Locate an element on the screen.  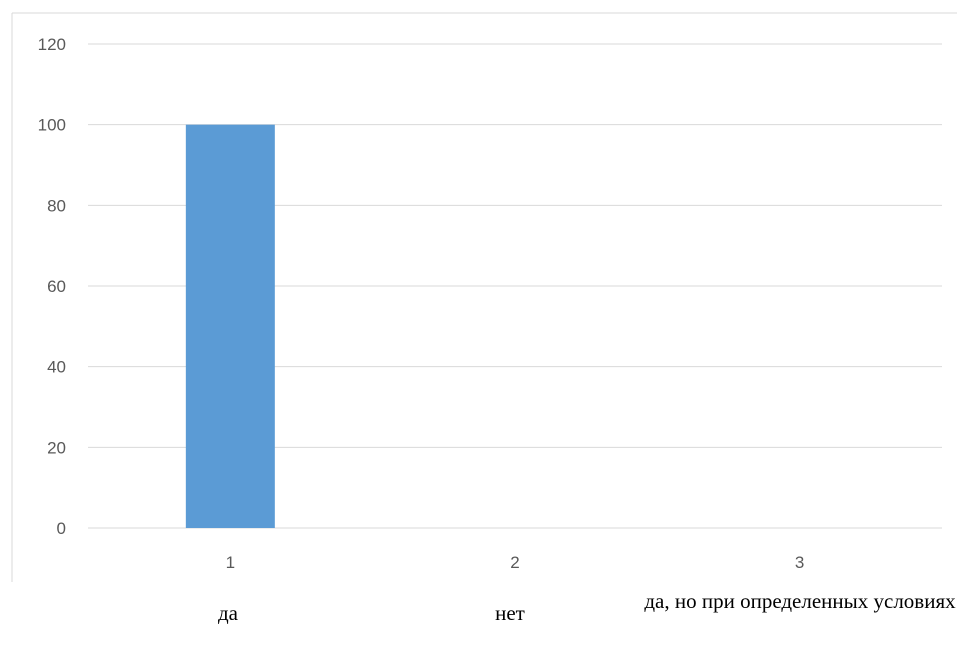
x-tick-label: 1 is located at coordinates (230, 562).